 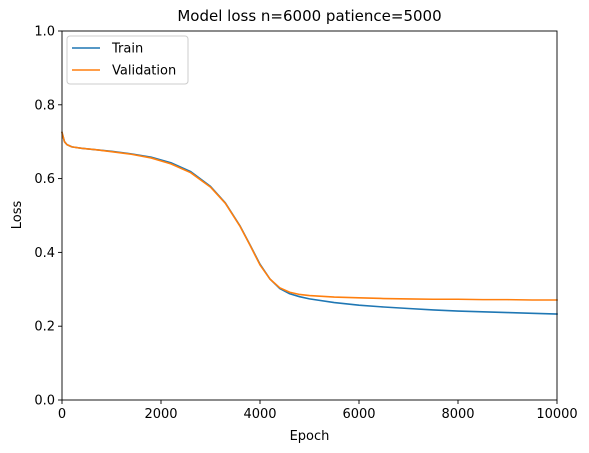 What do you see at coordinates (310, 436) in the screenshot?
I see `x-axis-label: Epoch` at bounding box center [310, 436].